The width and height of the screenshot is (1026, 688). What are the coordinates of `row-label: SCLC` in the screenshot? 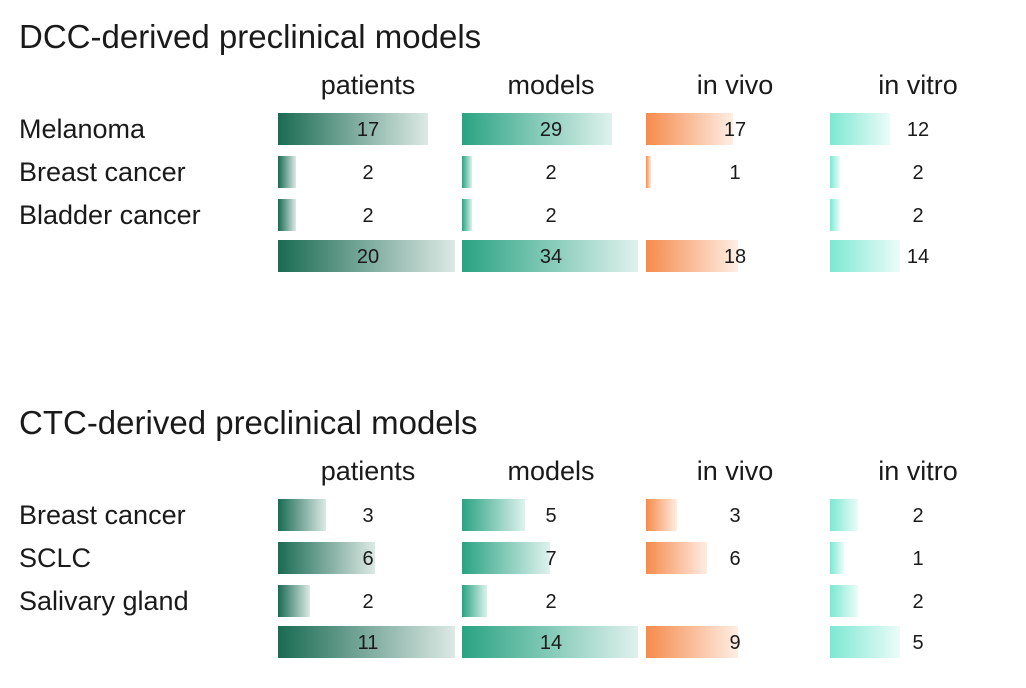 It's located at (55, 558).